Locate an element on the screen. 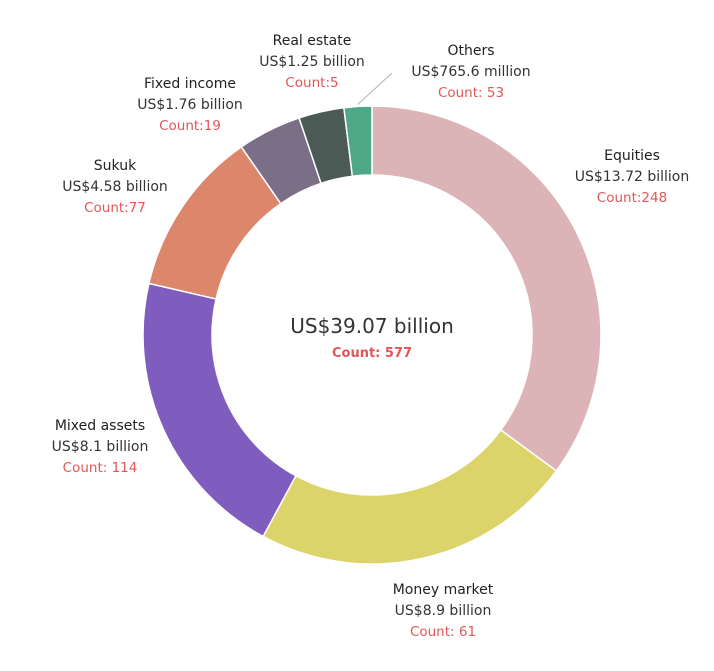  label-fixed-income: Fixed income US$1.76 billion Count:19 is located at coordinates (190, 105).